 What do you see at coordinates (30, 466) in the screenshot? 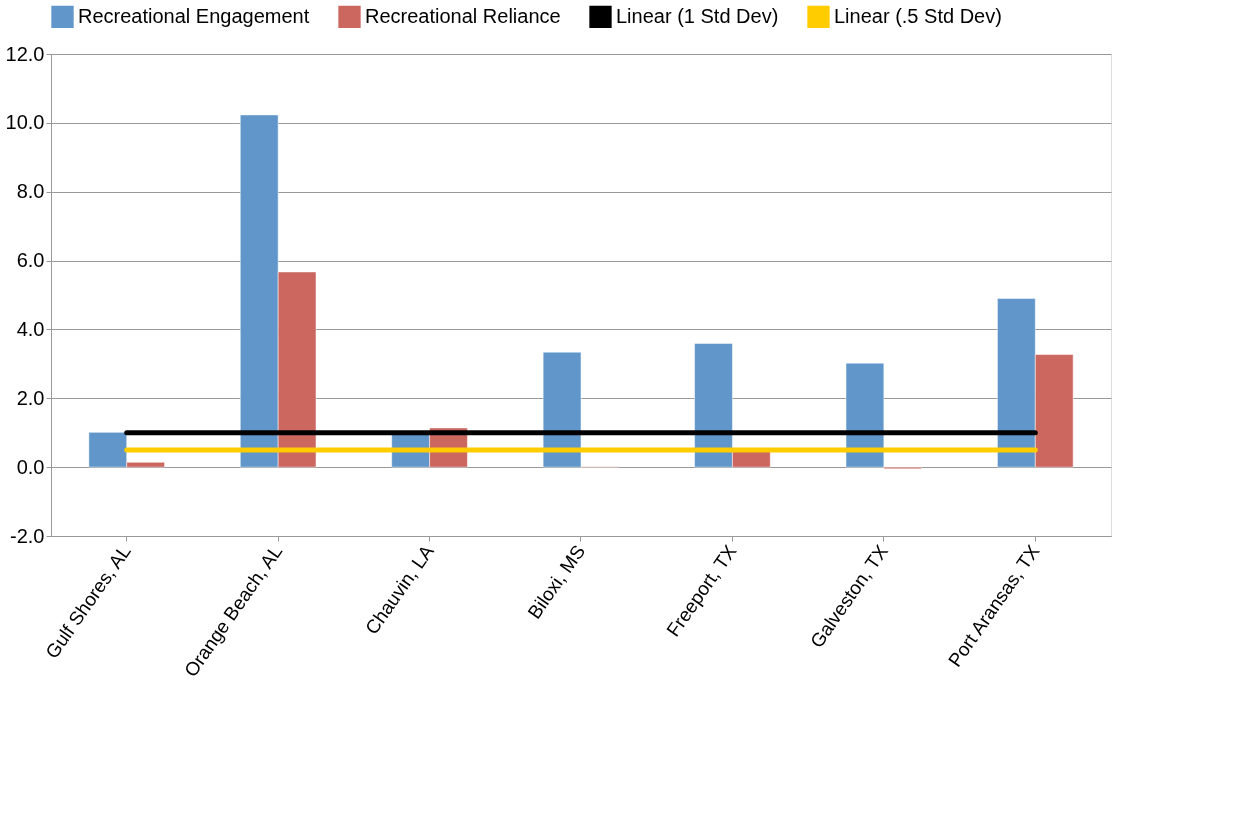
I see `y-tick-label: 0.0` at bounding box center [30, 466].